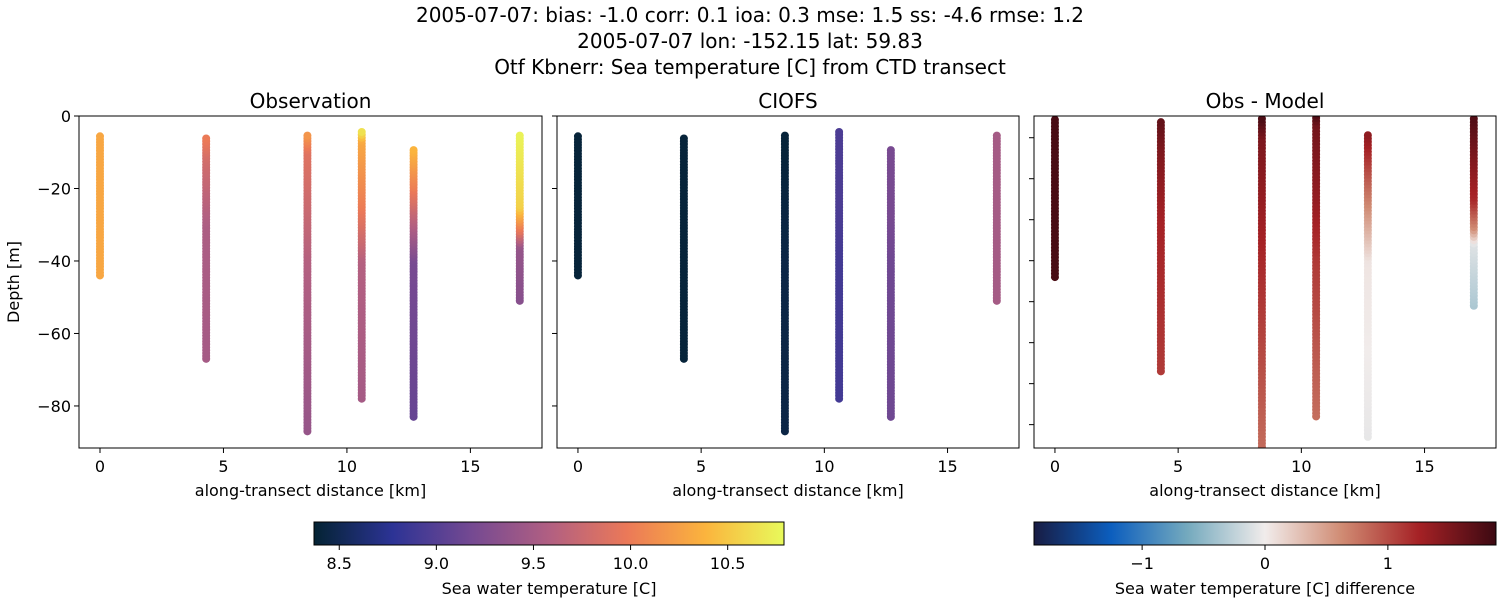  What do you see at coordinates (1142, 563) in the screenshot?
I see `colorbar-tick-label: −1` at bounding box center [1142, 563].